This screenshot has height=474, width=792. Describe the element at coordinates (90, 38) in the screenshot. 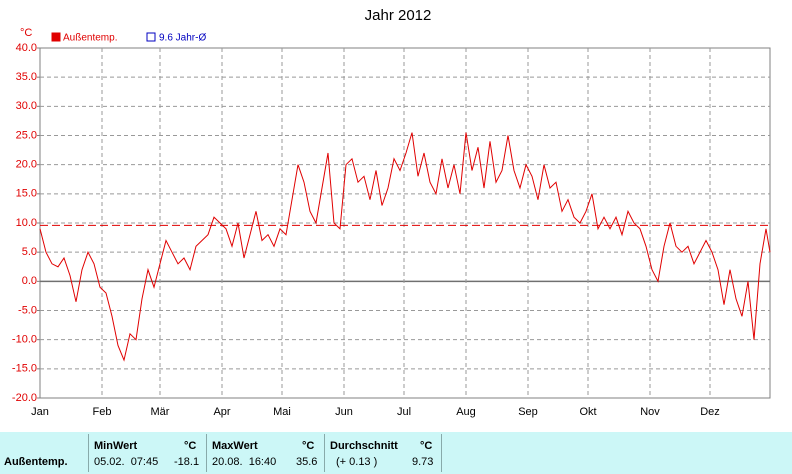

I see `legend-label: Außentemp.` at that location.